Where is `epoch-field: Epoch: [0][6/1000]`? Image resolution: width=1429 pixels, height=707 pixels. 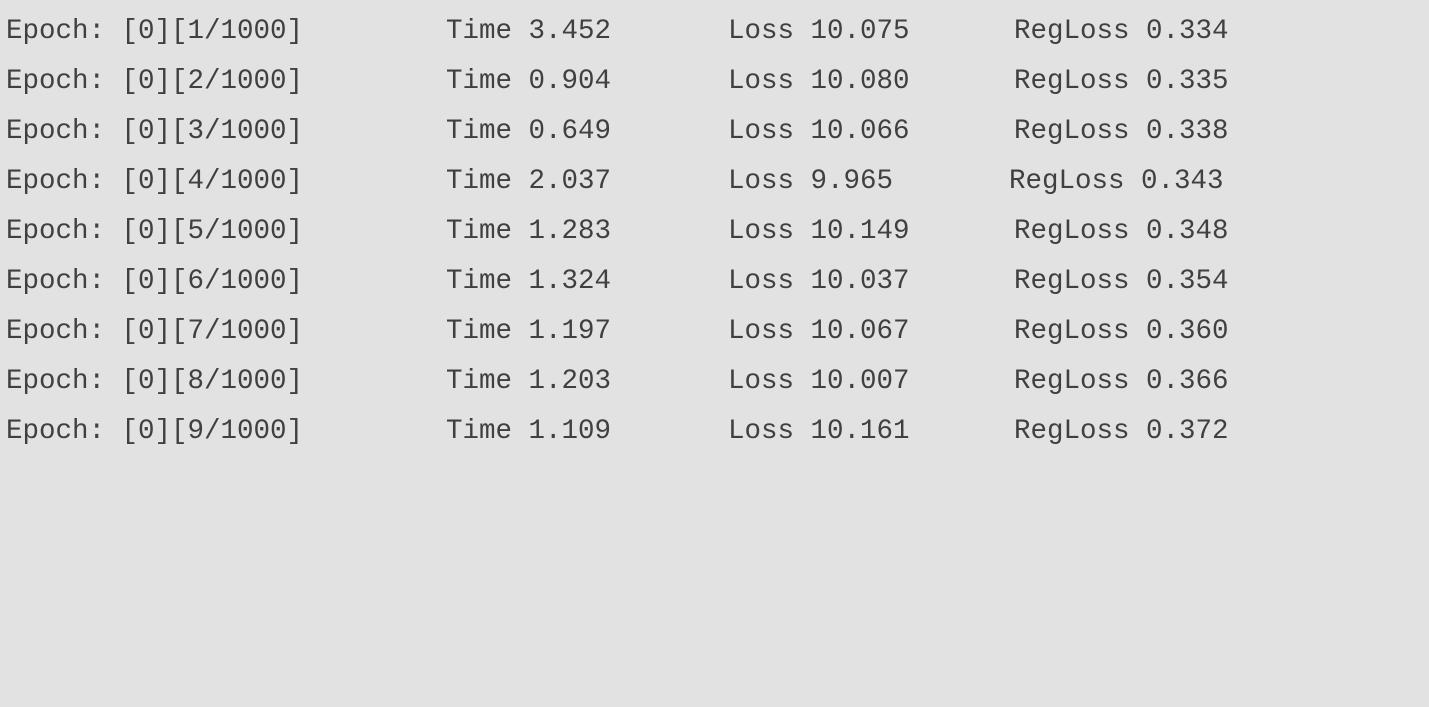
epoch-field: Epoch: [0][6/1000] is located at coordinates (155, 281).